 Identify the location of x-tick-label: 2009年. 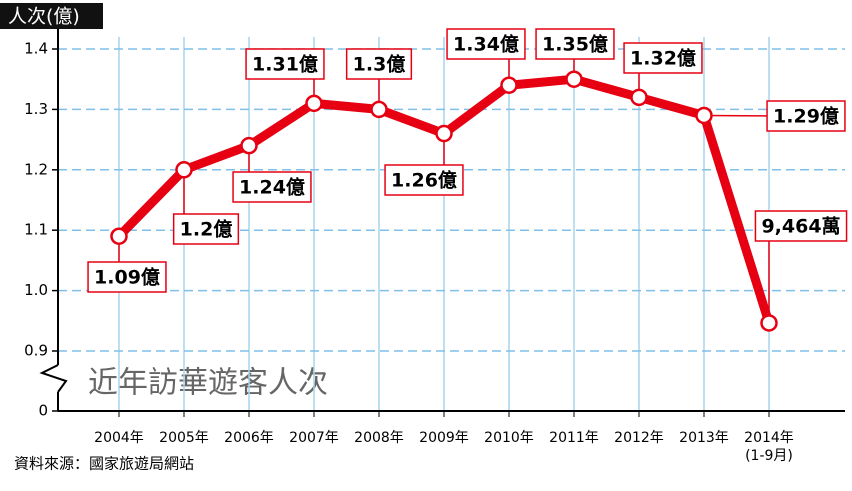
(444, 438).